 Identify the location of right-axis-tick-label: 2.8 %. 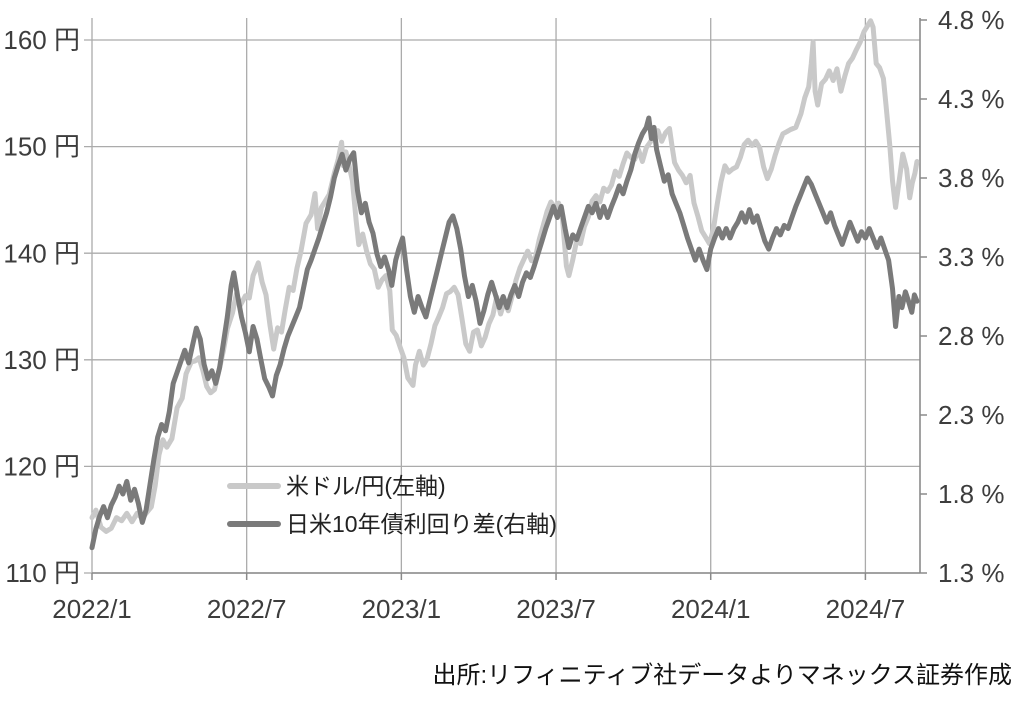
(971, 336).